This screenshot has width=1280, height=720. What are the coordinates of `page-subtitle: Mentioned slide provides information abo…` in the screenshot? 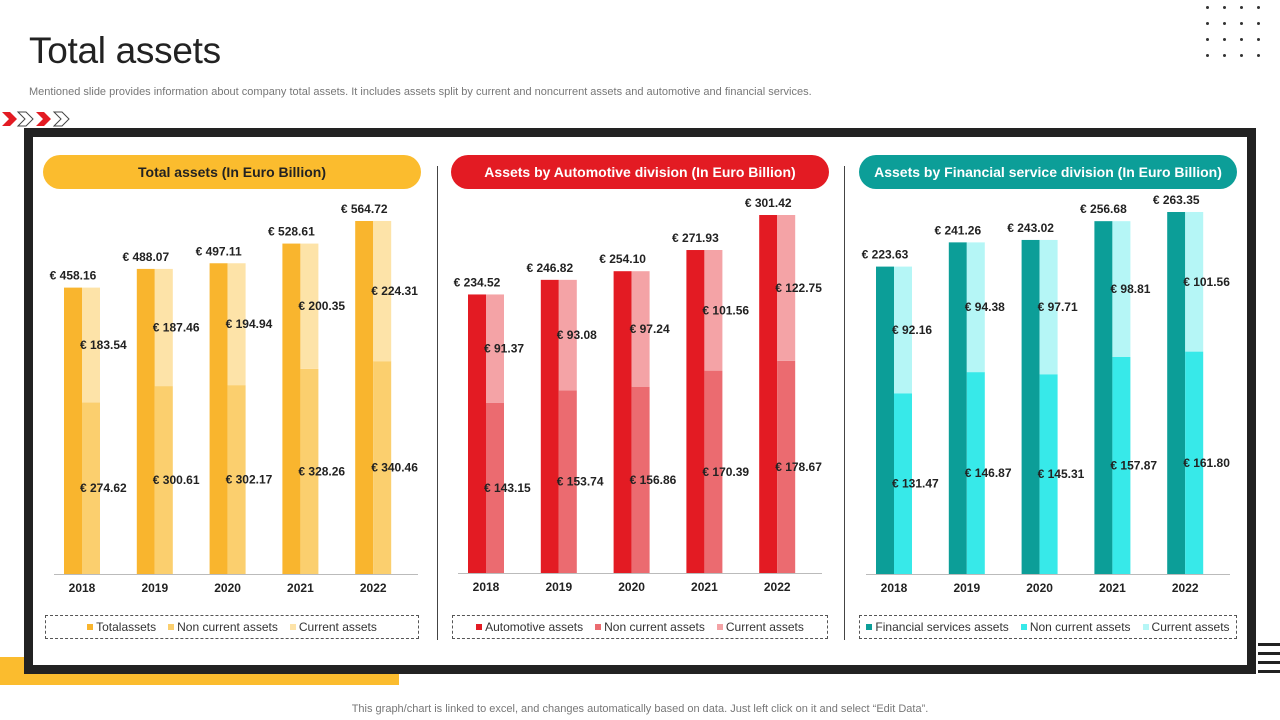 It's located at (420, 92).